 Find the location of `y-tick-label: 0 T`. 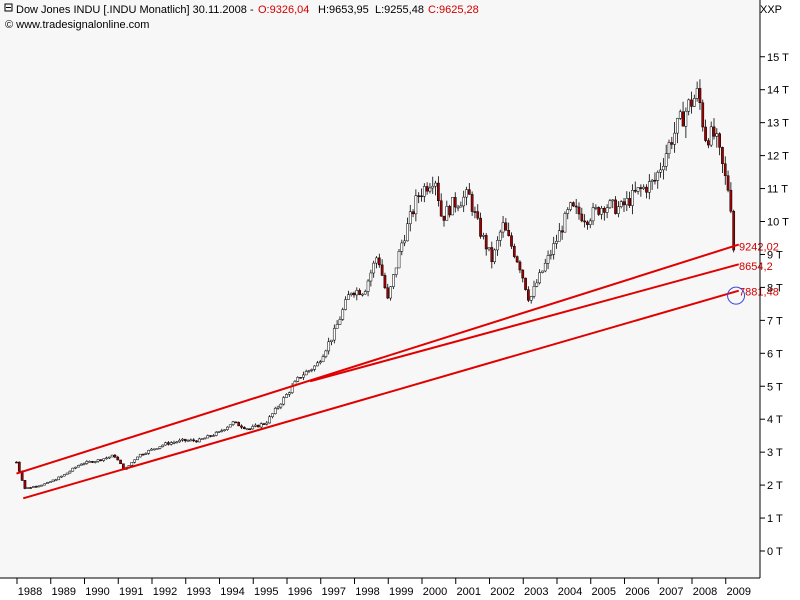

y-tick-label: 0 T is located at coordinates (775, 552).